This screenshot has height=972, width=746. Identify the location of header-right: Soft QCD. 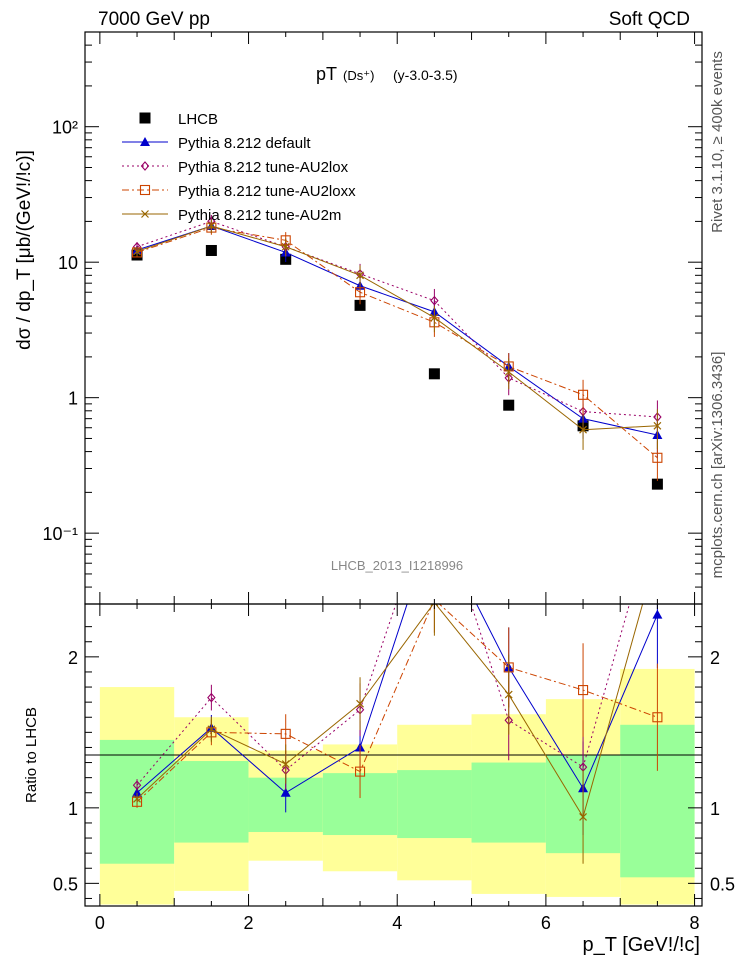
(649, 19).